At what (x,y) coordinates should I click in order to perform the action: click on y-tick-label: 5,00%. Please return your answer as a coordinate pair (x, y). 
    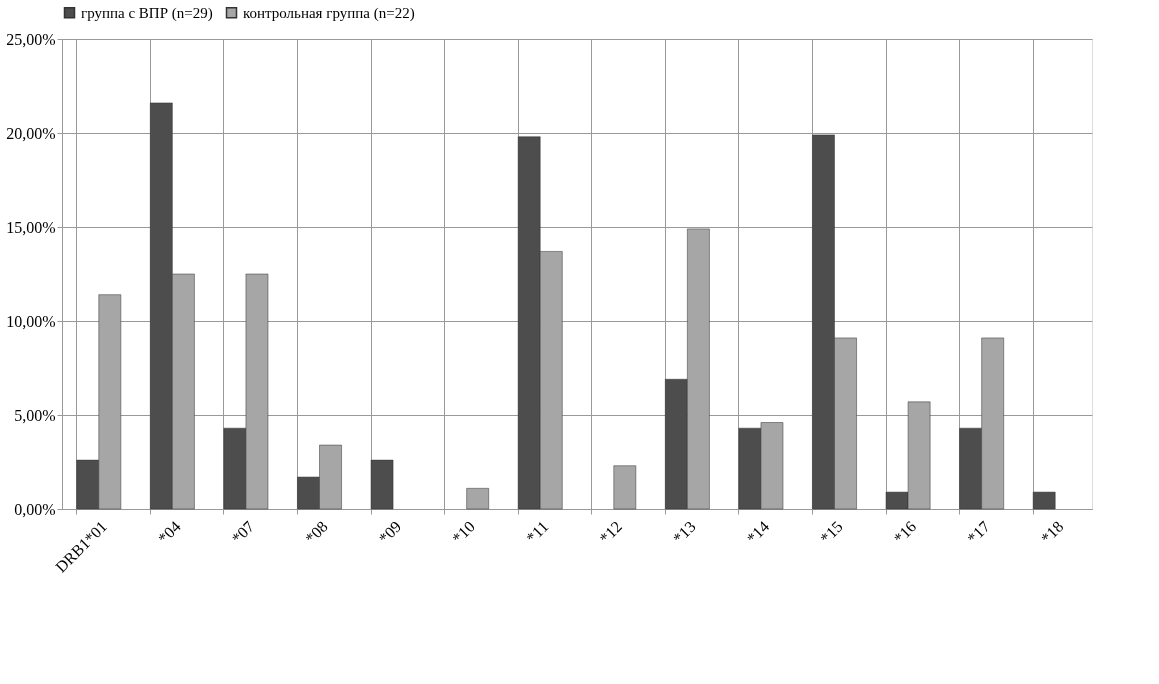
    Looking at the image, I should click on (35, 415).